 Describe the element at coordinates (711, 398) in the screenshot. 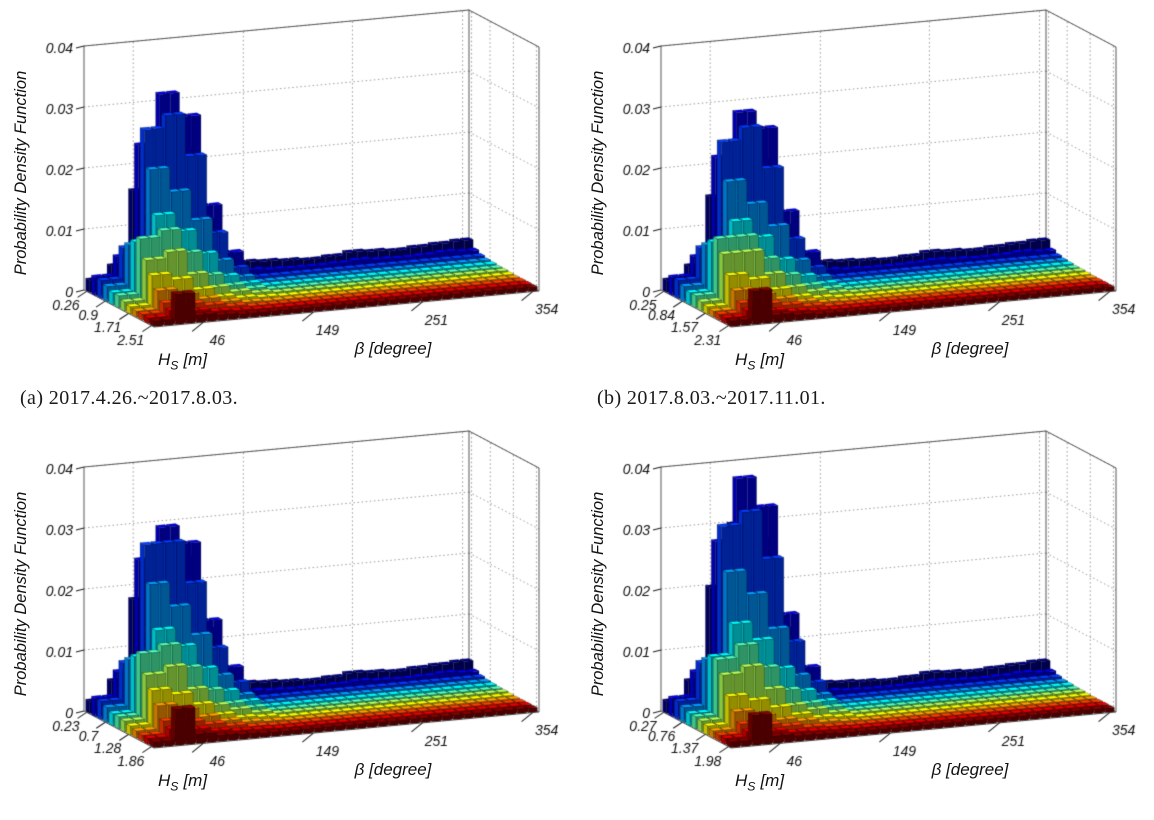

I see `caption-b: (b) 2017.8.03.~2017.11.01.` at that location.